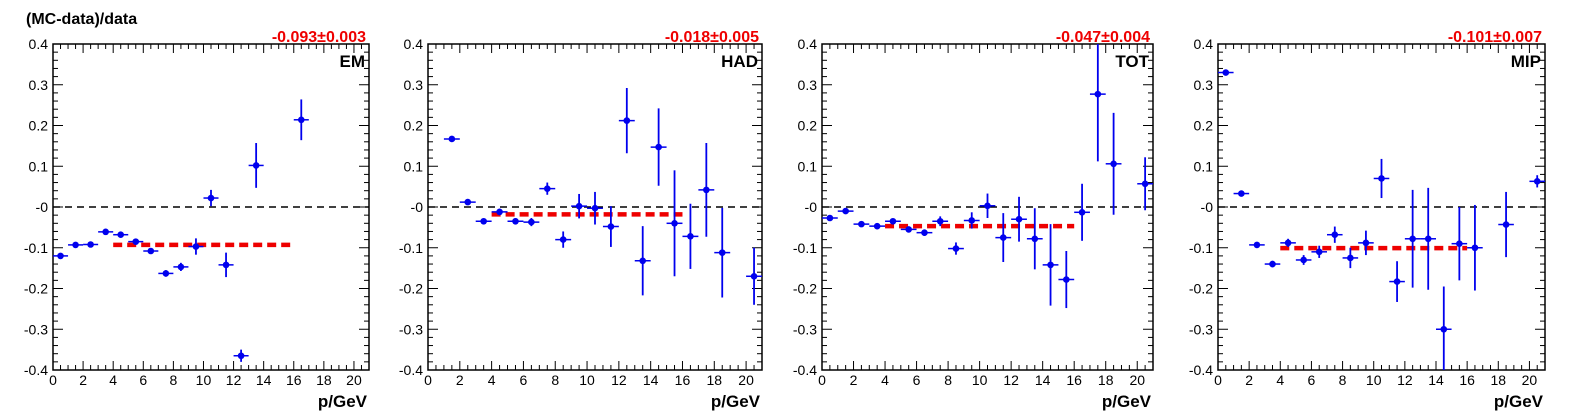 This screenshot has width=1575, height=419. I want to click on y-tick-label: 0.2, so click(808, 126).